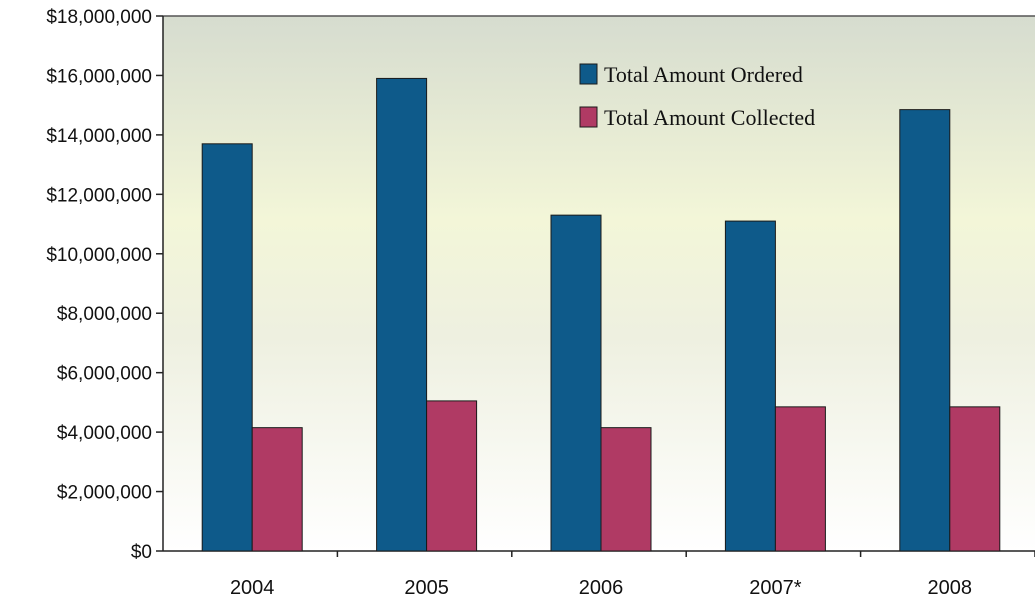  Describe the element at coordinates (141, 552) in the screenshot. I see `y-tick-label: $0` at that location.